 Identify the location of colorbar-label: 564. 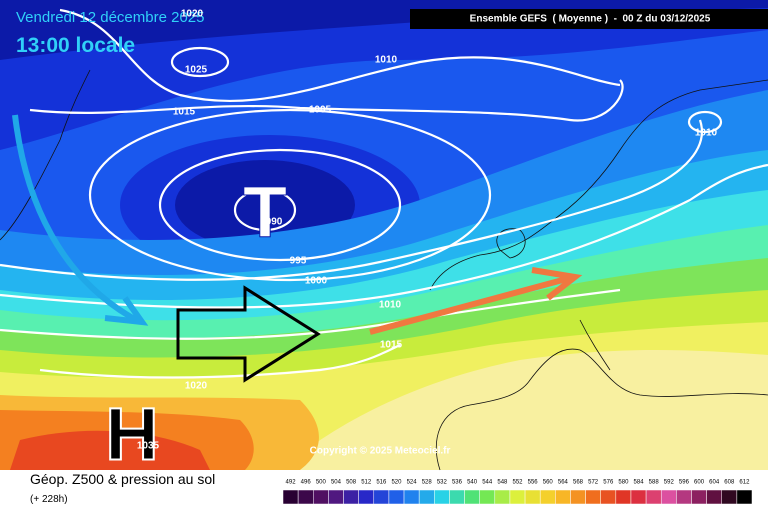
(563, 483).